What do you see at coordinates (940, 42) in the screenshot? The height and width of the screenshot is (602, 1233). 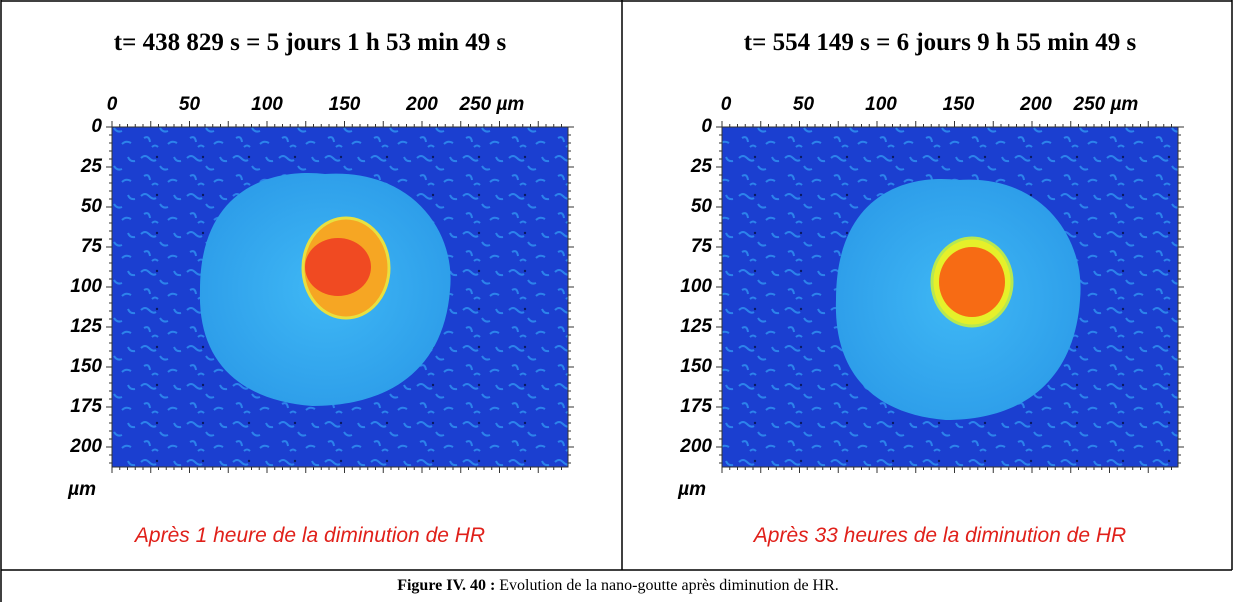 I see `panel-title: t= 554 149 s = 6 jours 9 h 55 min 49 s` at bounding box center [940, 42].